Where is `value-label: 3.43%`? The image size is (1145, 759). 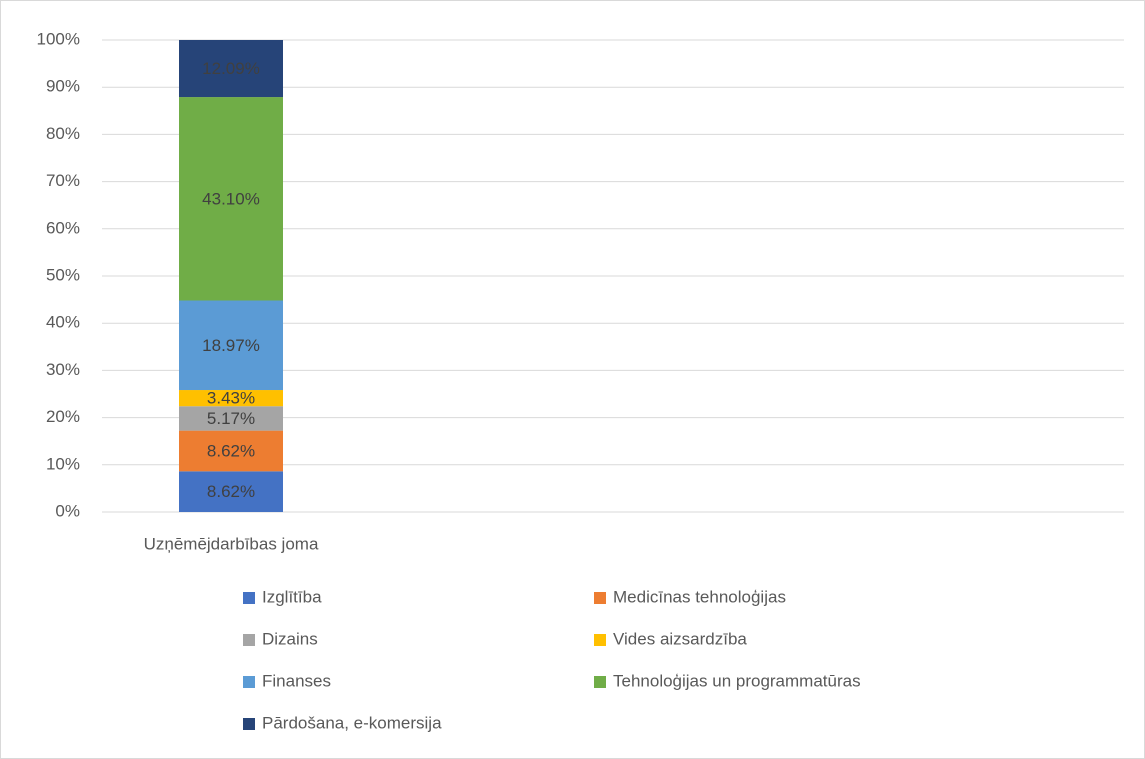 value-label: 3.43% is located at coordinates (231, 398).